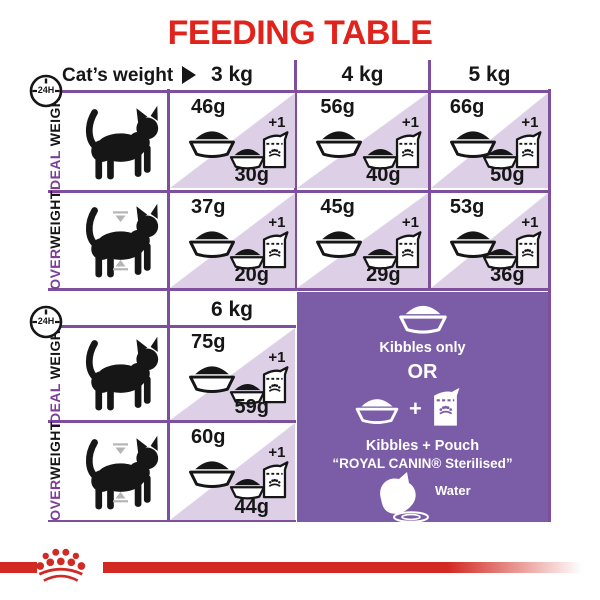 The width and height of the screenshot is (600, 600). I want to click on water-label: Water, so click(453, 490).